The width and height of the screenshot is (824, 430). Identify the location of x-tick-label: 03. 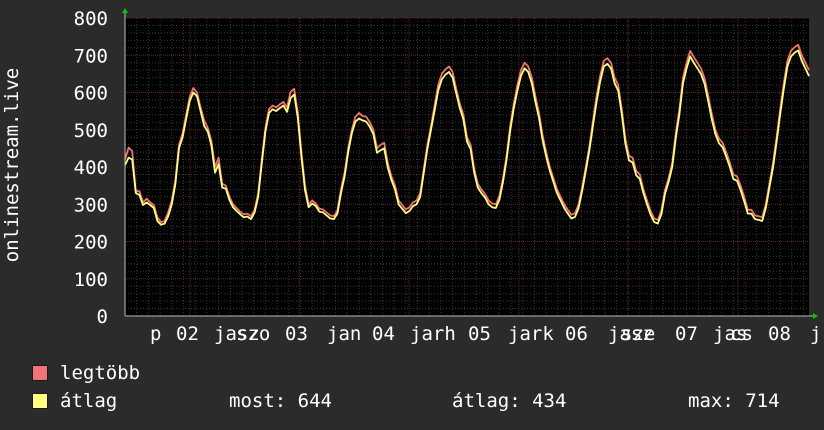
(296, 334).